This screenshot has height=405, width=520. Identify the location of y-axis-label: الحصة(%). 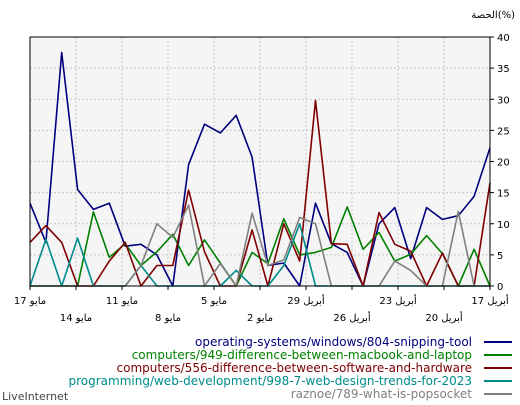
(493, 15).